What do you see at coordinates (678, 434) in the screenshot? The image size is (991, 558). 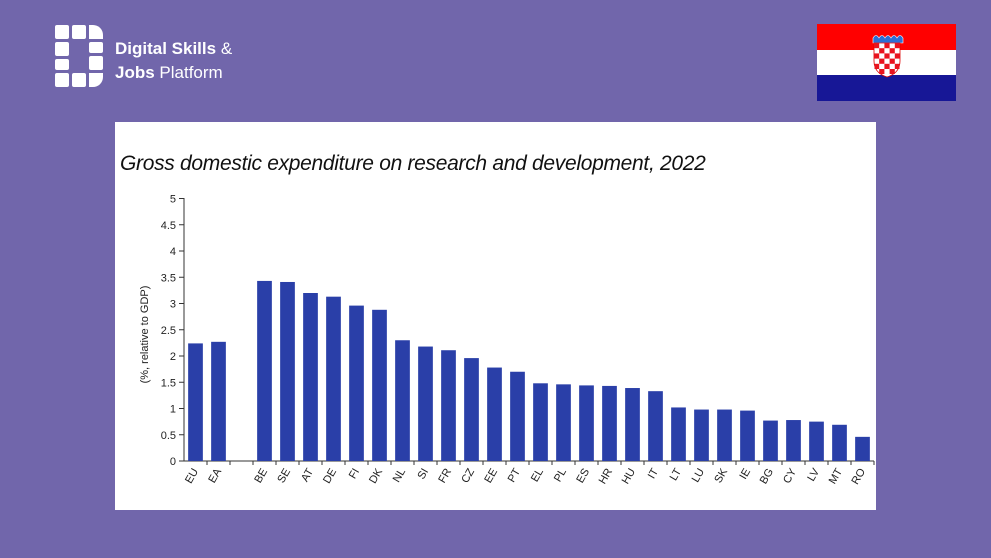 I see `bar-lt` at bounding box center [678, 434].